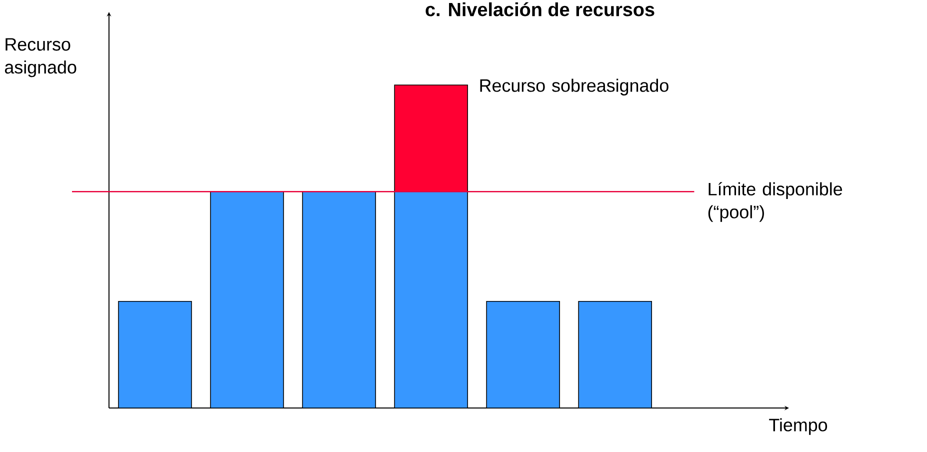 The height and width of the screenshot is (452, 927). Describe the element at coordinates (798, 426) in the screenshot. I see `x-axis-title: Tiempo` at that location.